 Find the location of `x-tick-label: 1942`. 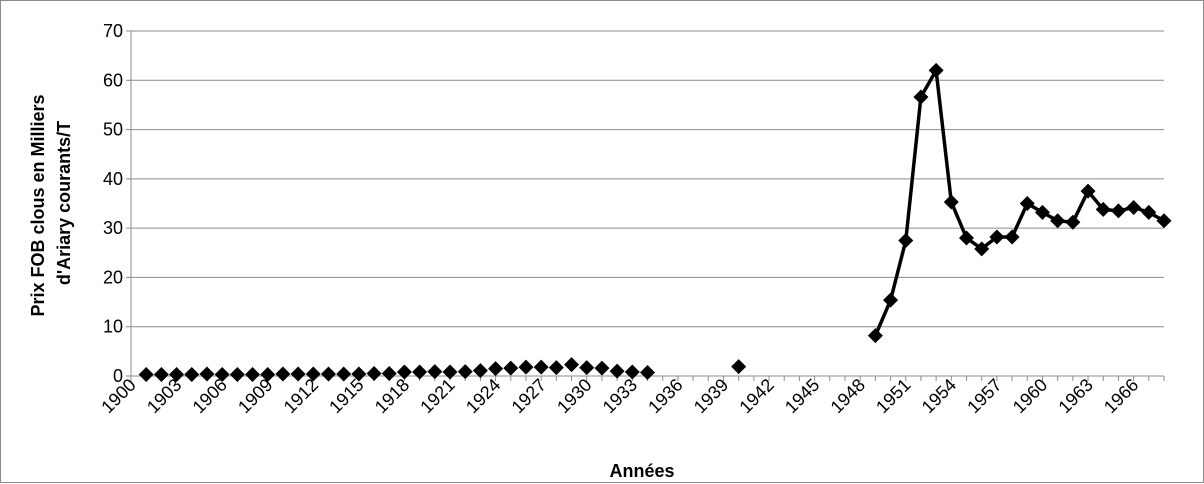

x-tick-label: 1942 is located at coordinates (756, 396).